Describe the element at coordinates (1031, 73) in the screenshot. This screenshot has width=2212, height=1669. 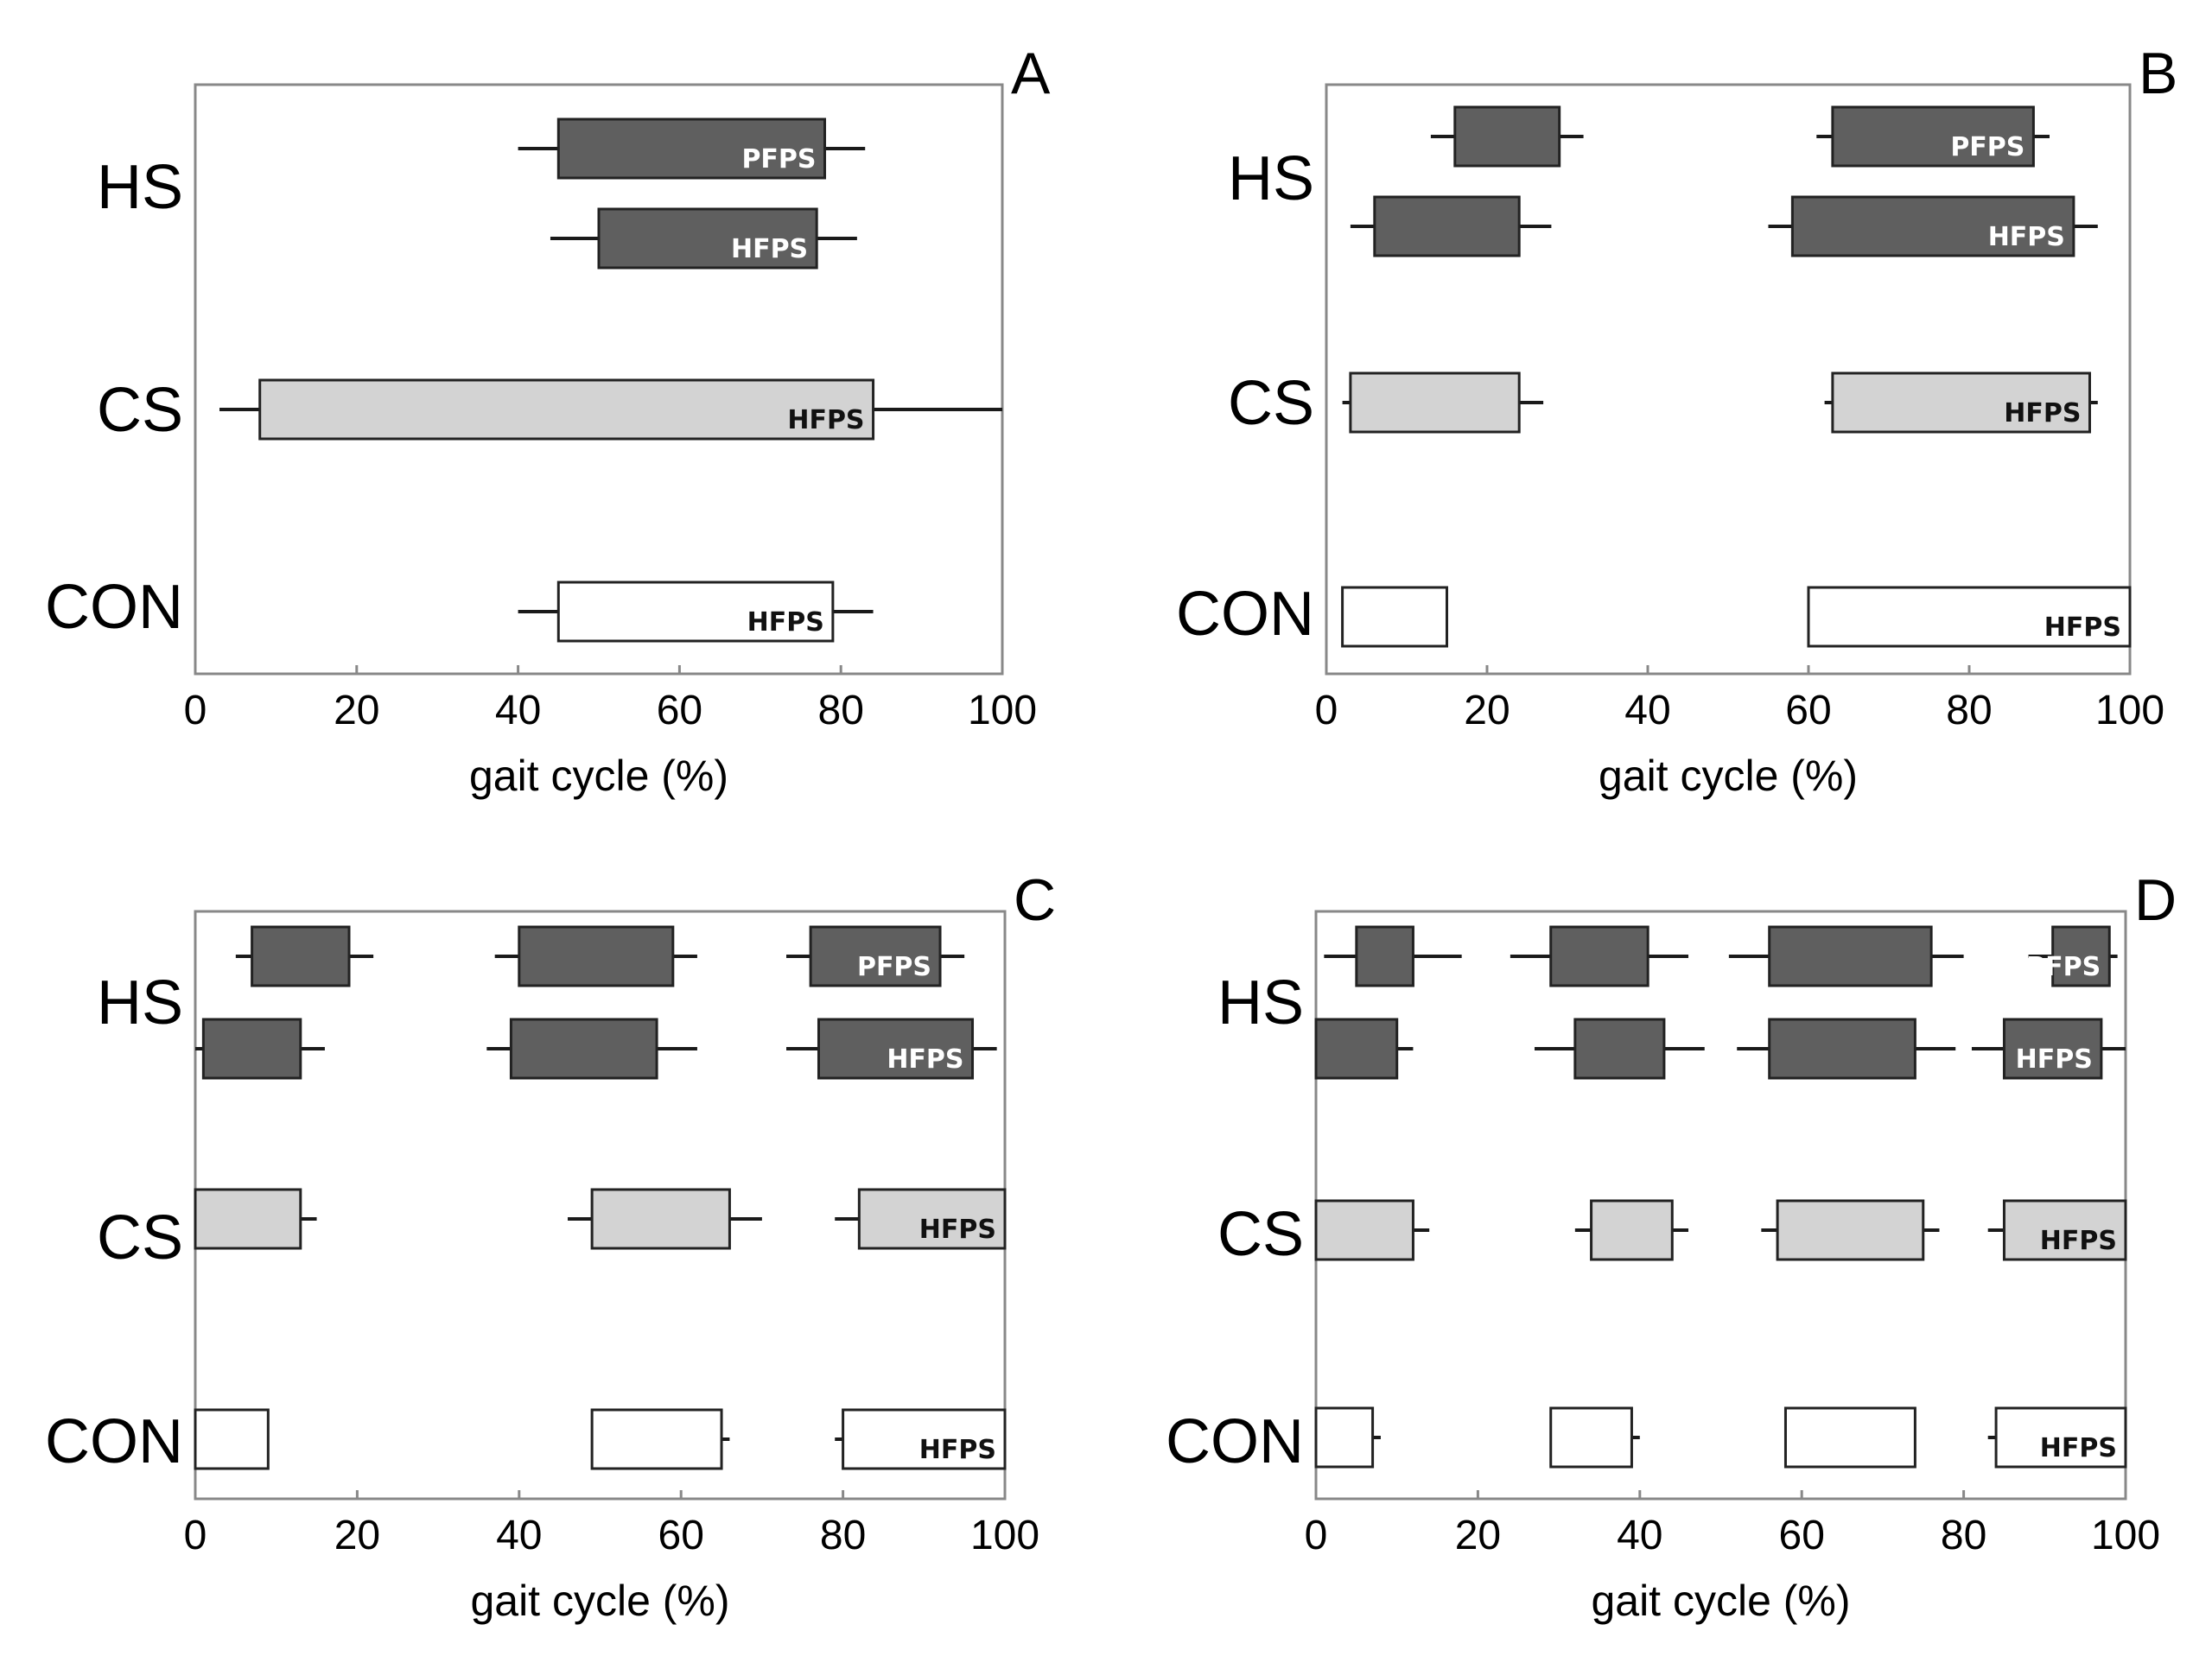
I see `panel-label: A` at that location.